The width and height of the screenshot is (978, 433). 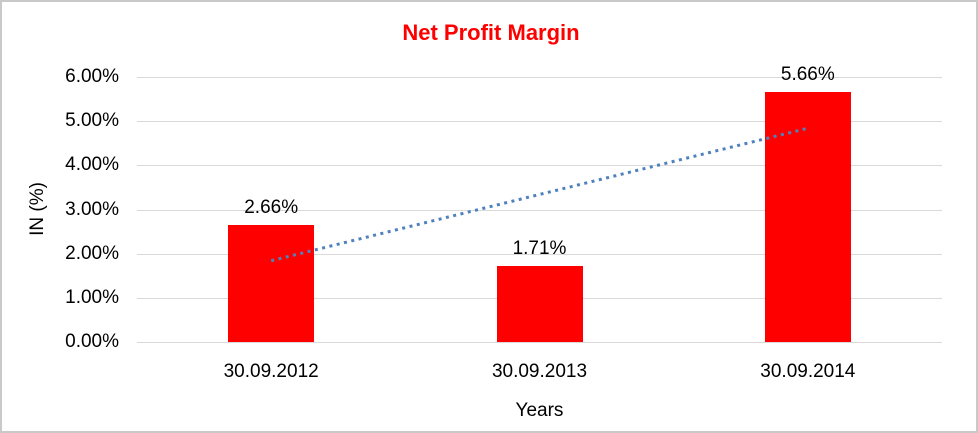 What do you see at coordinates (539, 410) in the screenshot?
I see `x-axis-title: Years` at bounding box center [539, 410].